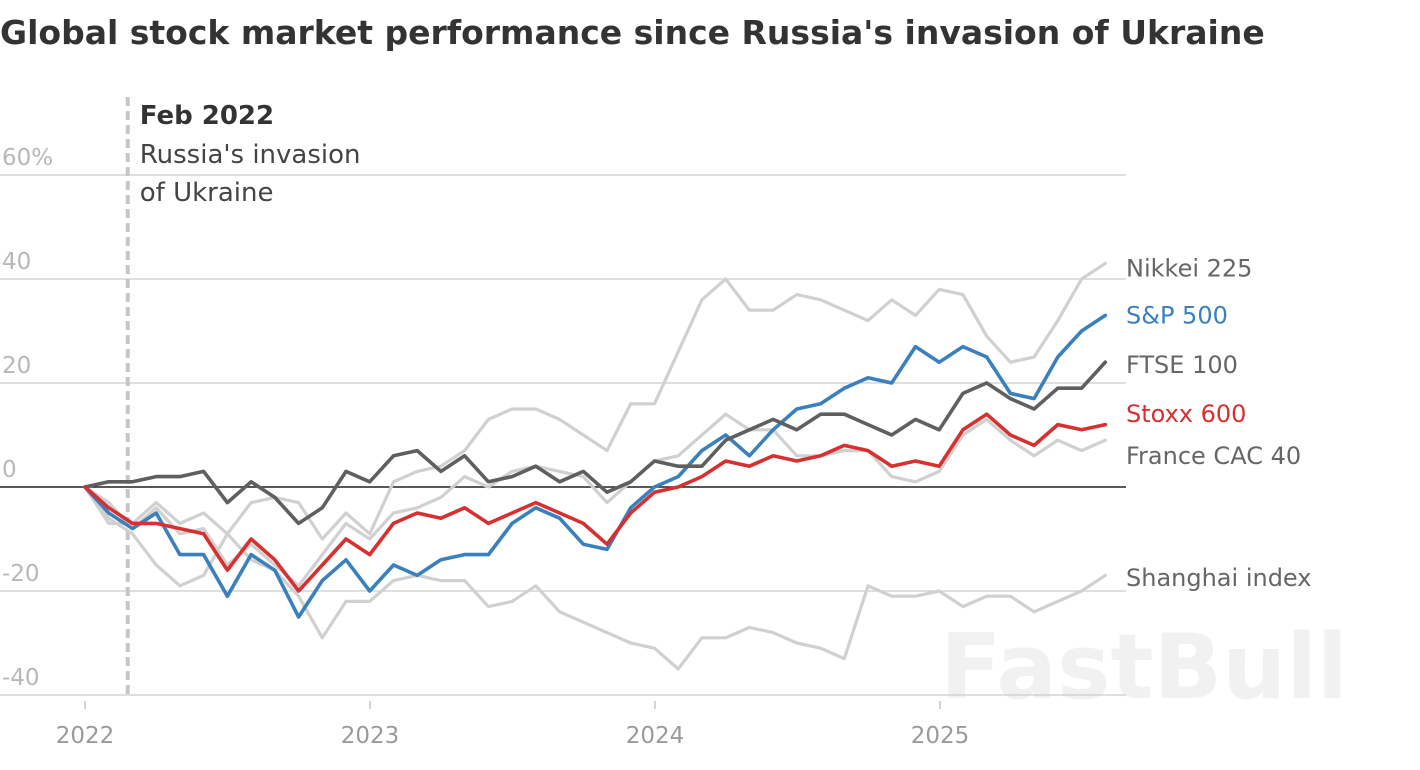 This screenshot has width=1420, height=770. Describe the element at coordinates (85, 736) in the screenshot. I see `x-tick-label: 2022` at that location.